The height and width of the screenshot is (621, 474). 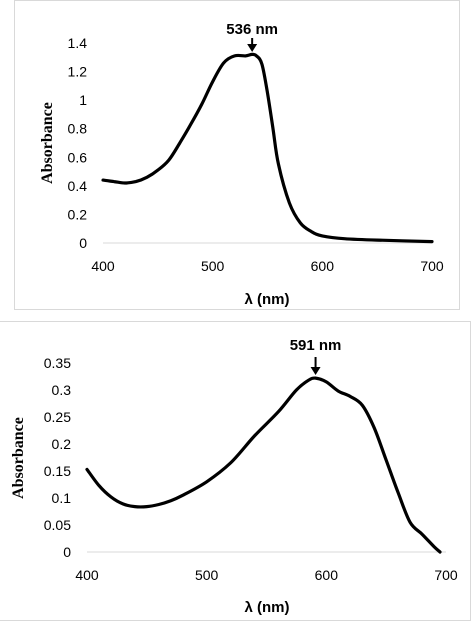 I want to click on y-tick-label: 1.2, so click(x=78, y=72).